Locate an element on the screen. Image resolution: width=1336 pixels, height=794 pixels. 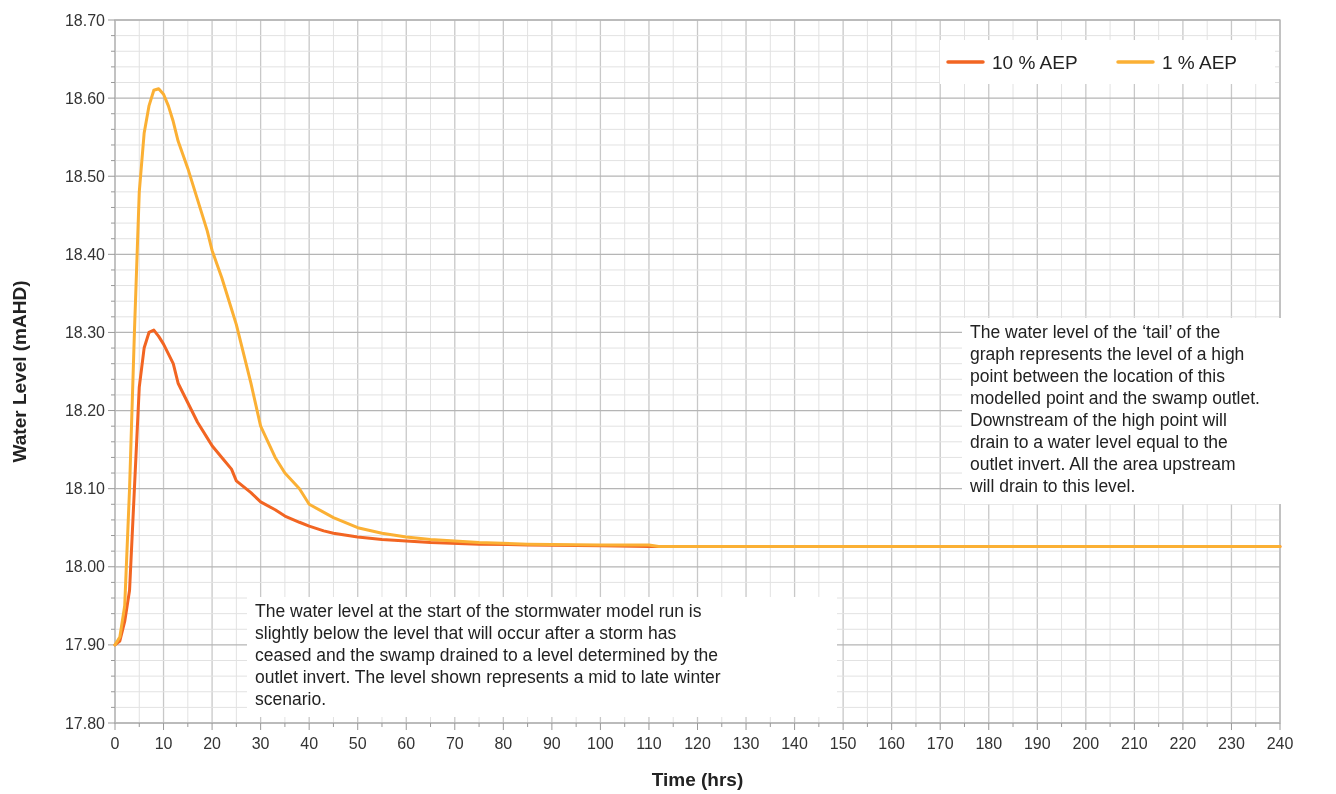
x-tick-label: 10 is located at coordinates (163, 743).